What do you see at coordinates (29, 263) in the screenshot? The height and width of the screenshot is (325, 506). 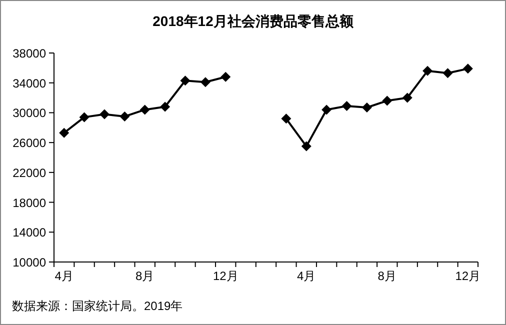 I see `ytick: 10000` at bounding box center [29, 263].